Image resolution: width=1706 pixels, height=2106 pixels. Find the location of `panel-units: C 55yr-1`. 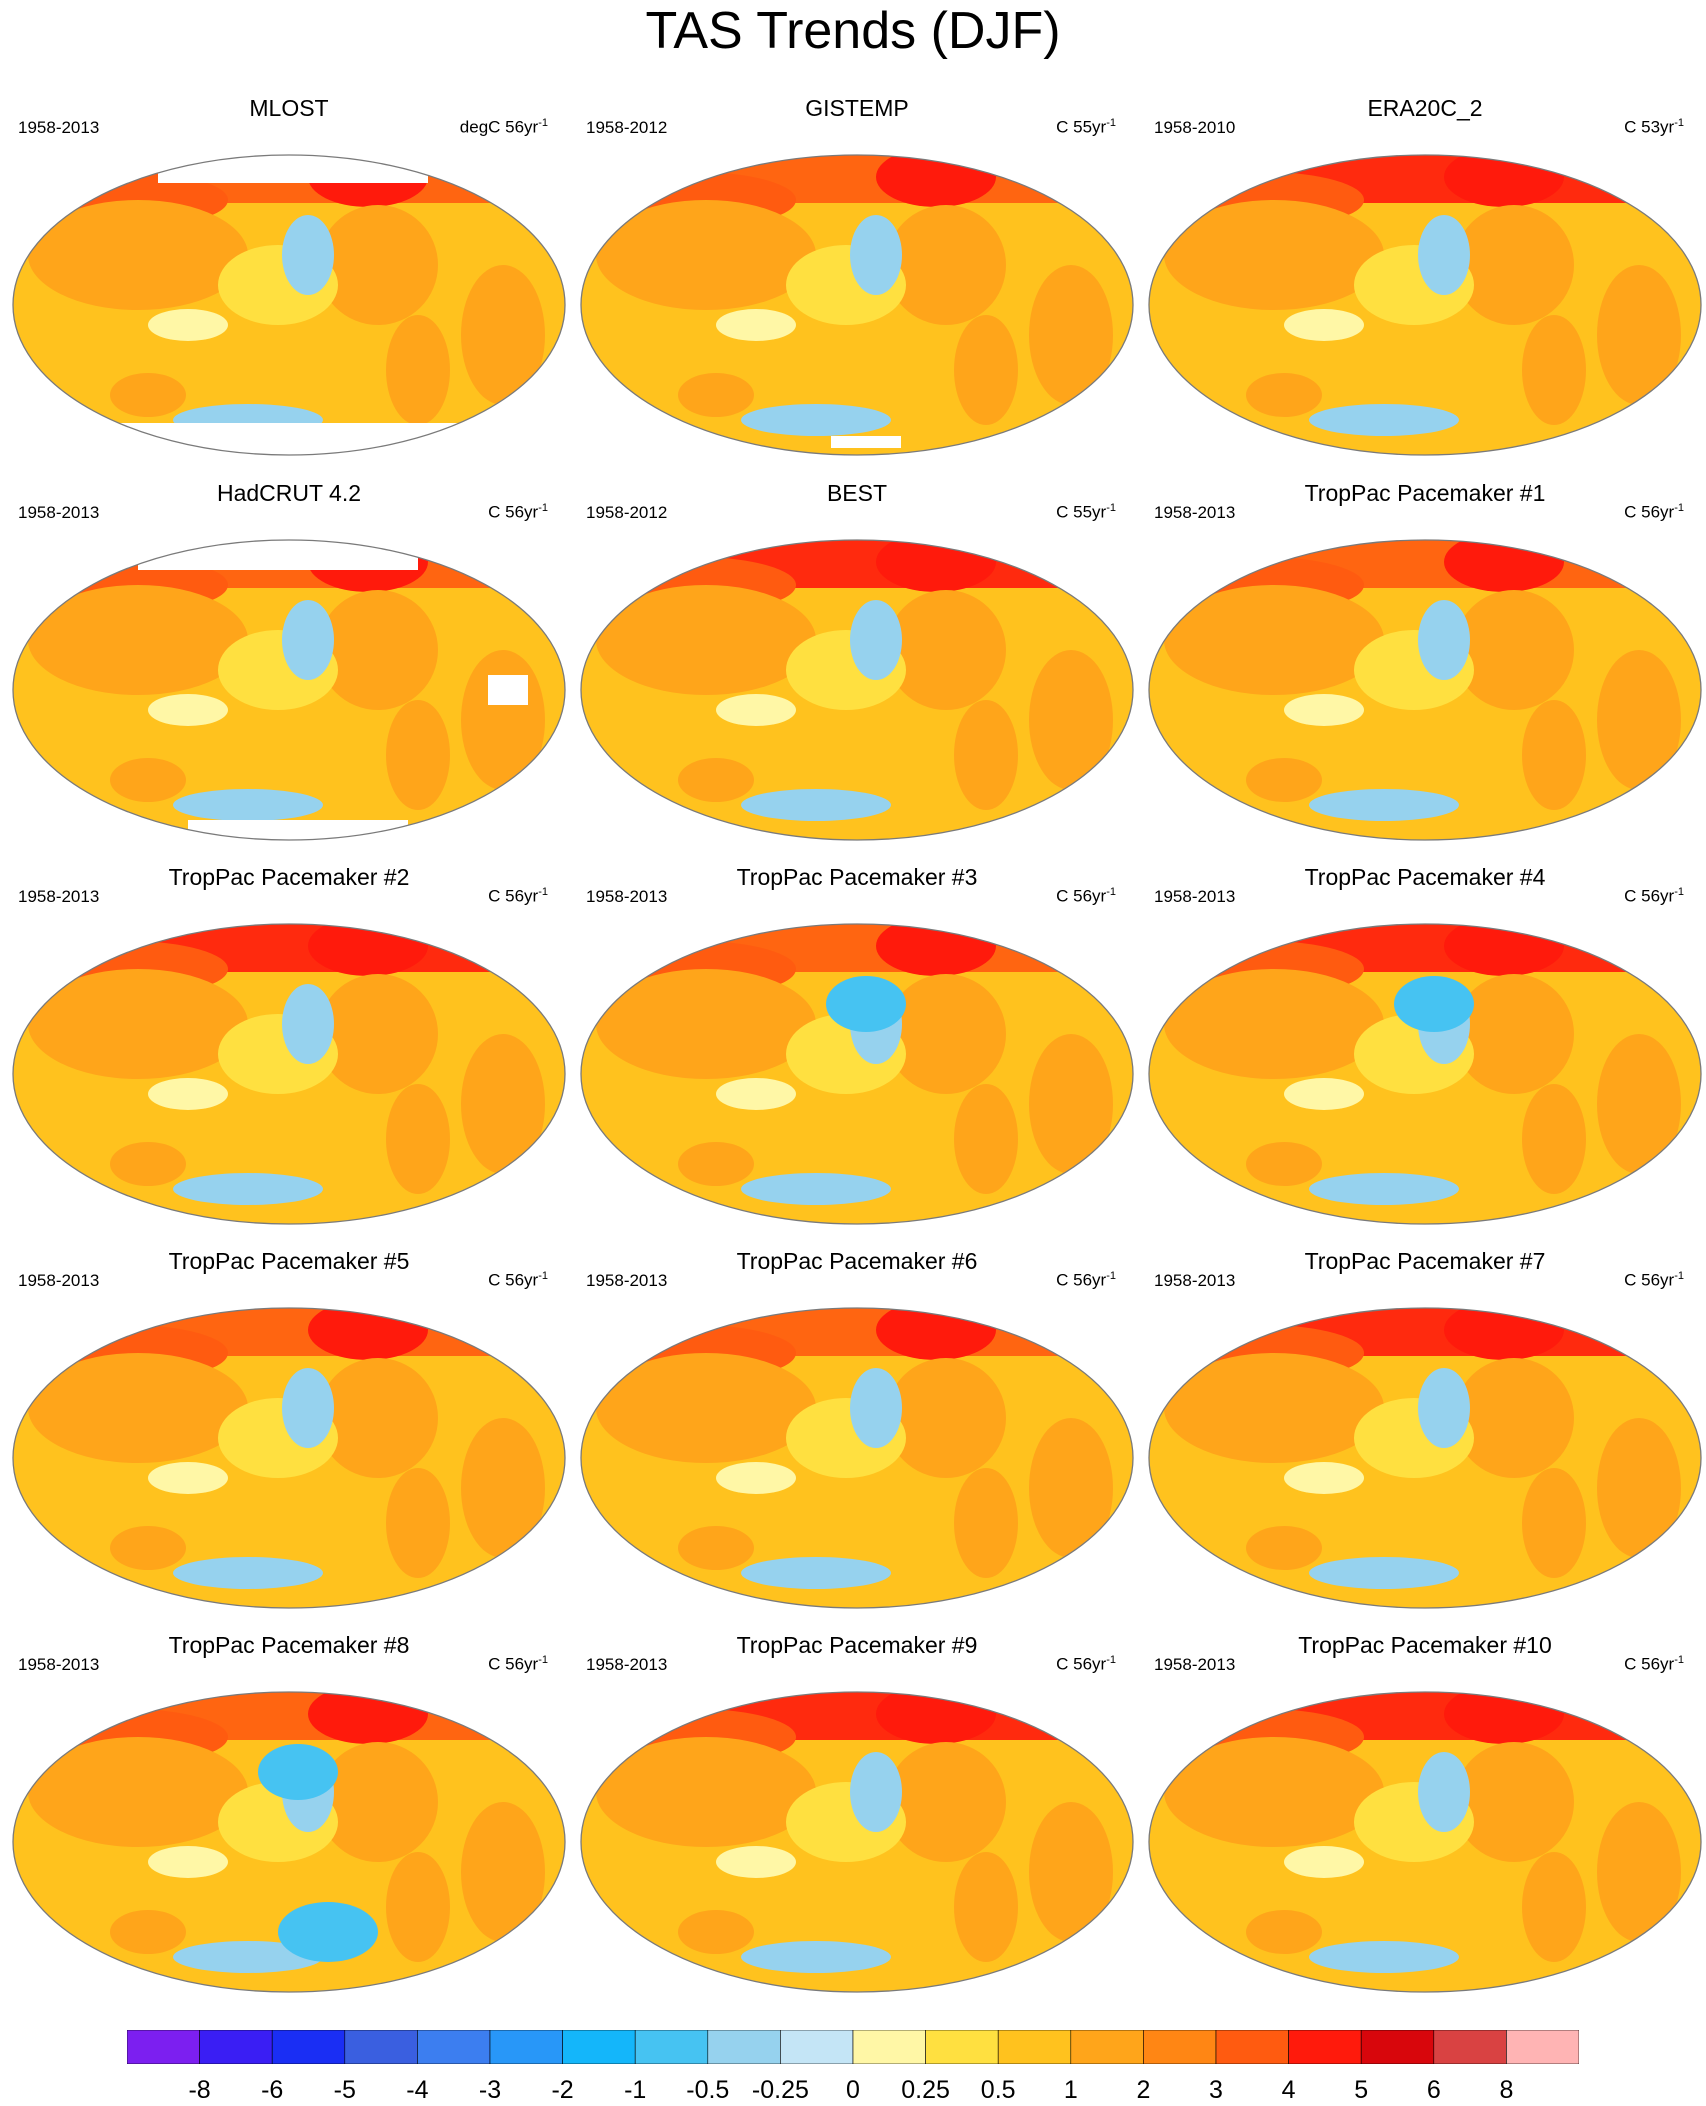

panel-units: C 55yr-1 is located at coordinates (1086, 510).